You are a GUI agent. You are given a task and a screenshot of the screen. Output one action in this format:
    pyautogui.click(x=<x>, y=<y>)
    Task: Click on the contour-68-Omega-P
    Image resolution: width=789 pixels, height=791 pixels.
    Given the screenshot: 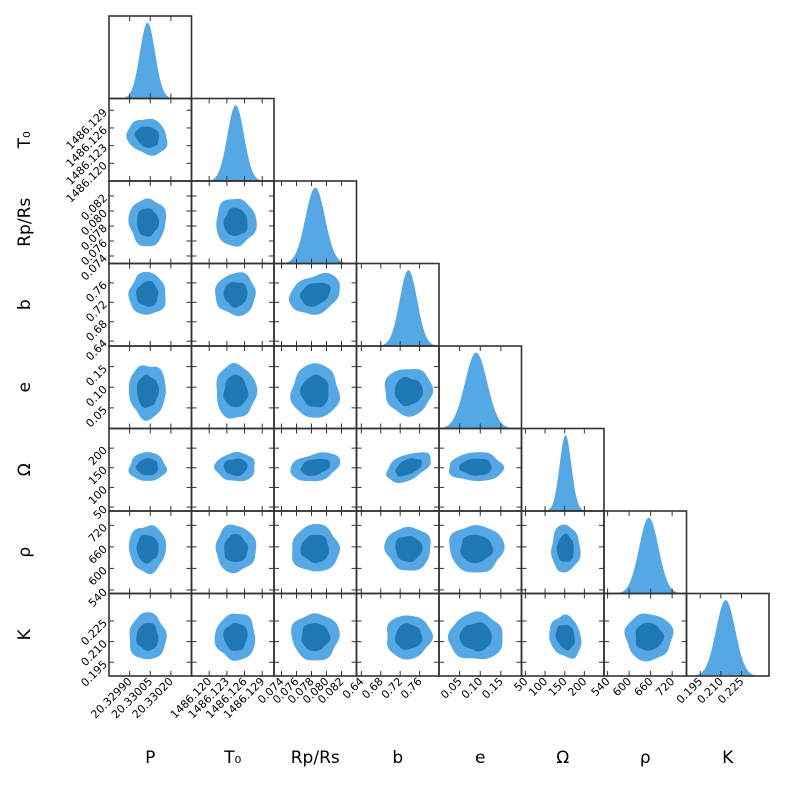 What is the action you would take?
    pyautogui.click(x=146, y=467)
    